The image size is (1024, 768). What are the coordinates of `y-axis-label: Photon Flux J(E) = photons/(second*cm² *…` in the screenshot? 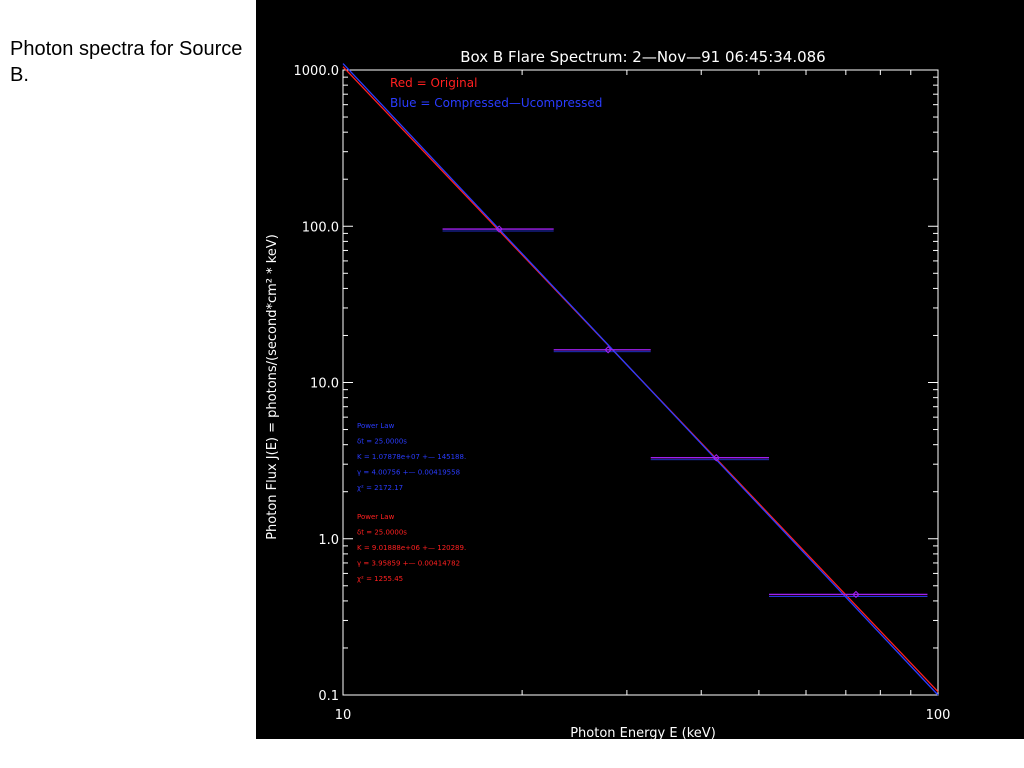 It's located at (272, 387).